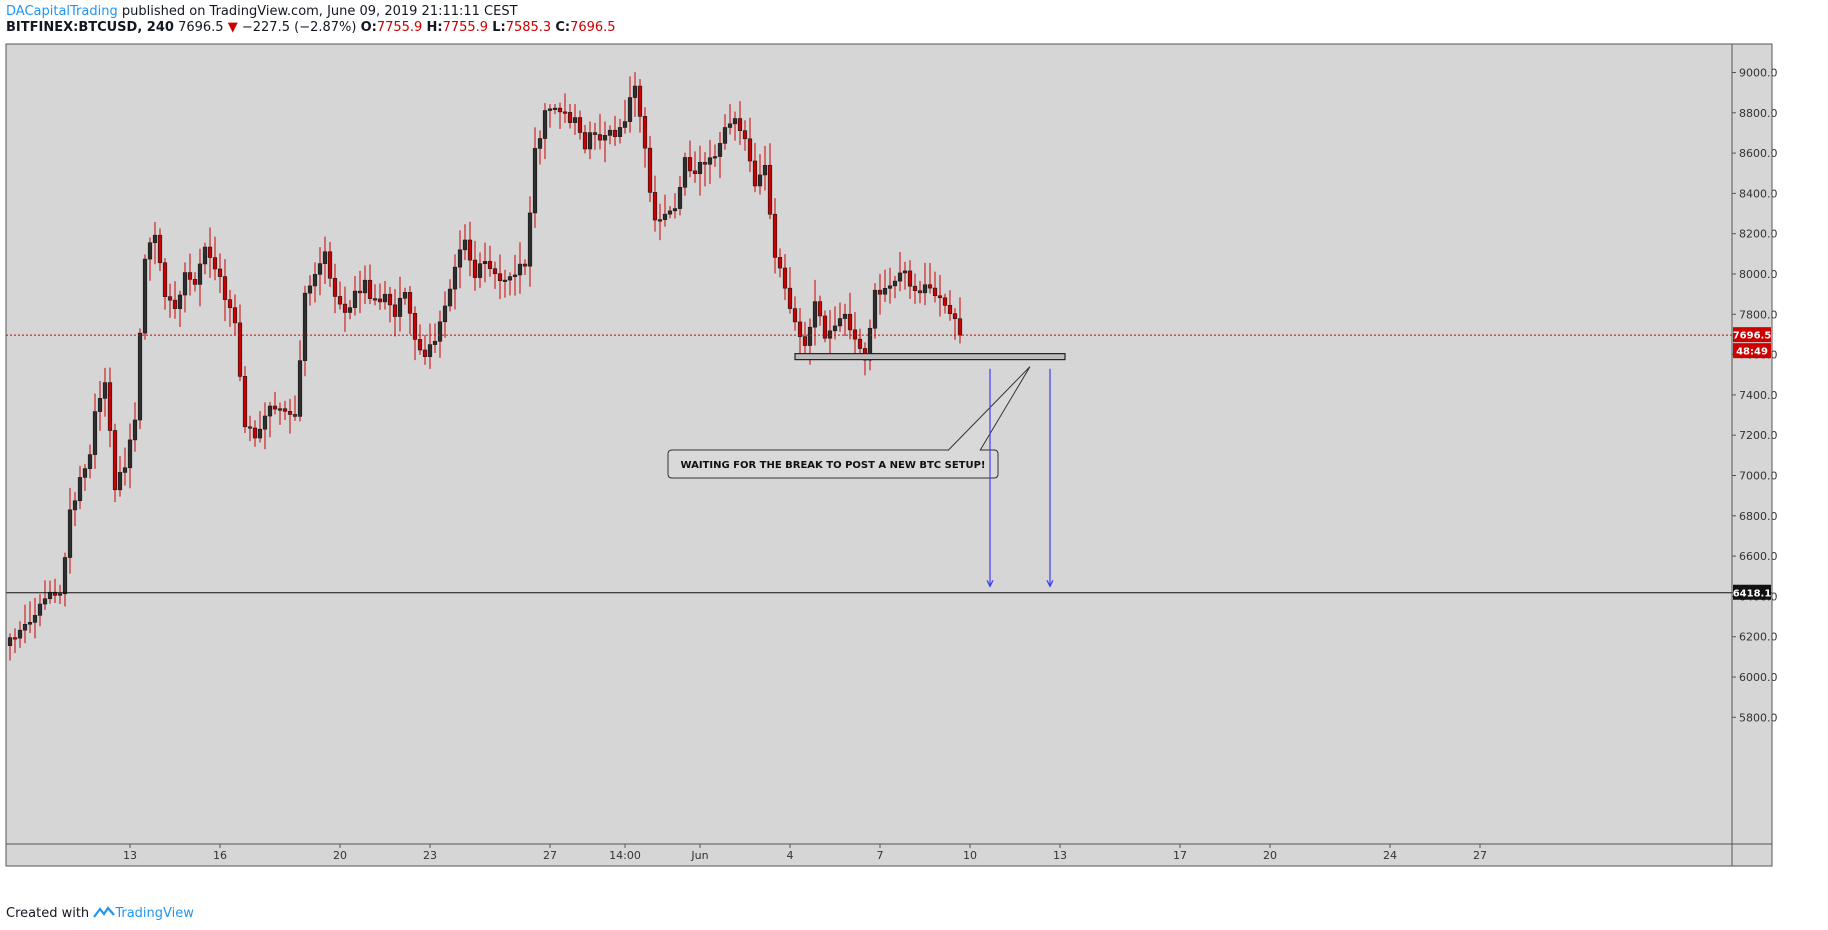 This screenshot has width=1828, height=930. I want to click on level-price-label: 6418.1, so click(1752, 593).